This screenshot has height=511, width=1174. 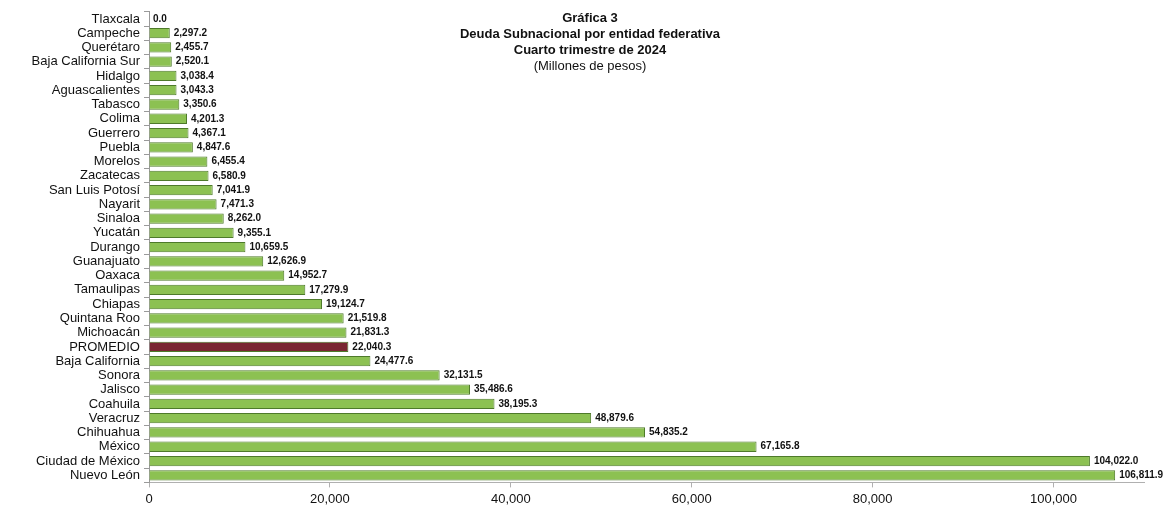 I want to click on x-tick-label: 0, so click(x=149, y=498).